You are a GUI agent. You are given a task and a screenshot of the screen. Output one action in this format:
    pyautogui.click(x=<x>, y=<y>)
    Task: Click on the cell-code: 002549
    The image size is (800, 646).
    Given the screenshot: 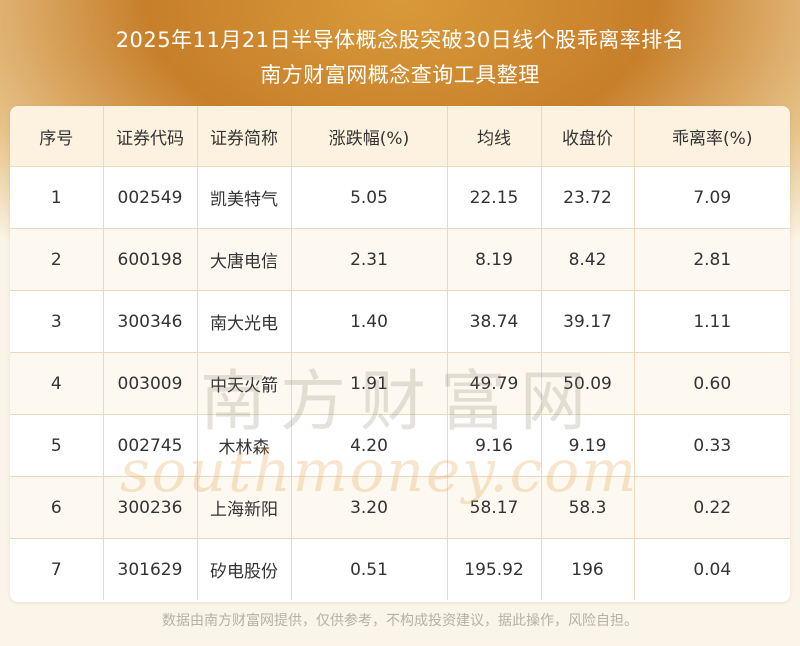 What is the action you would take?
    pyautogui.click(x=150, y=197)
    